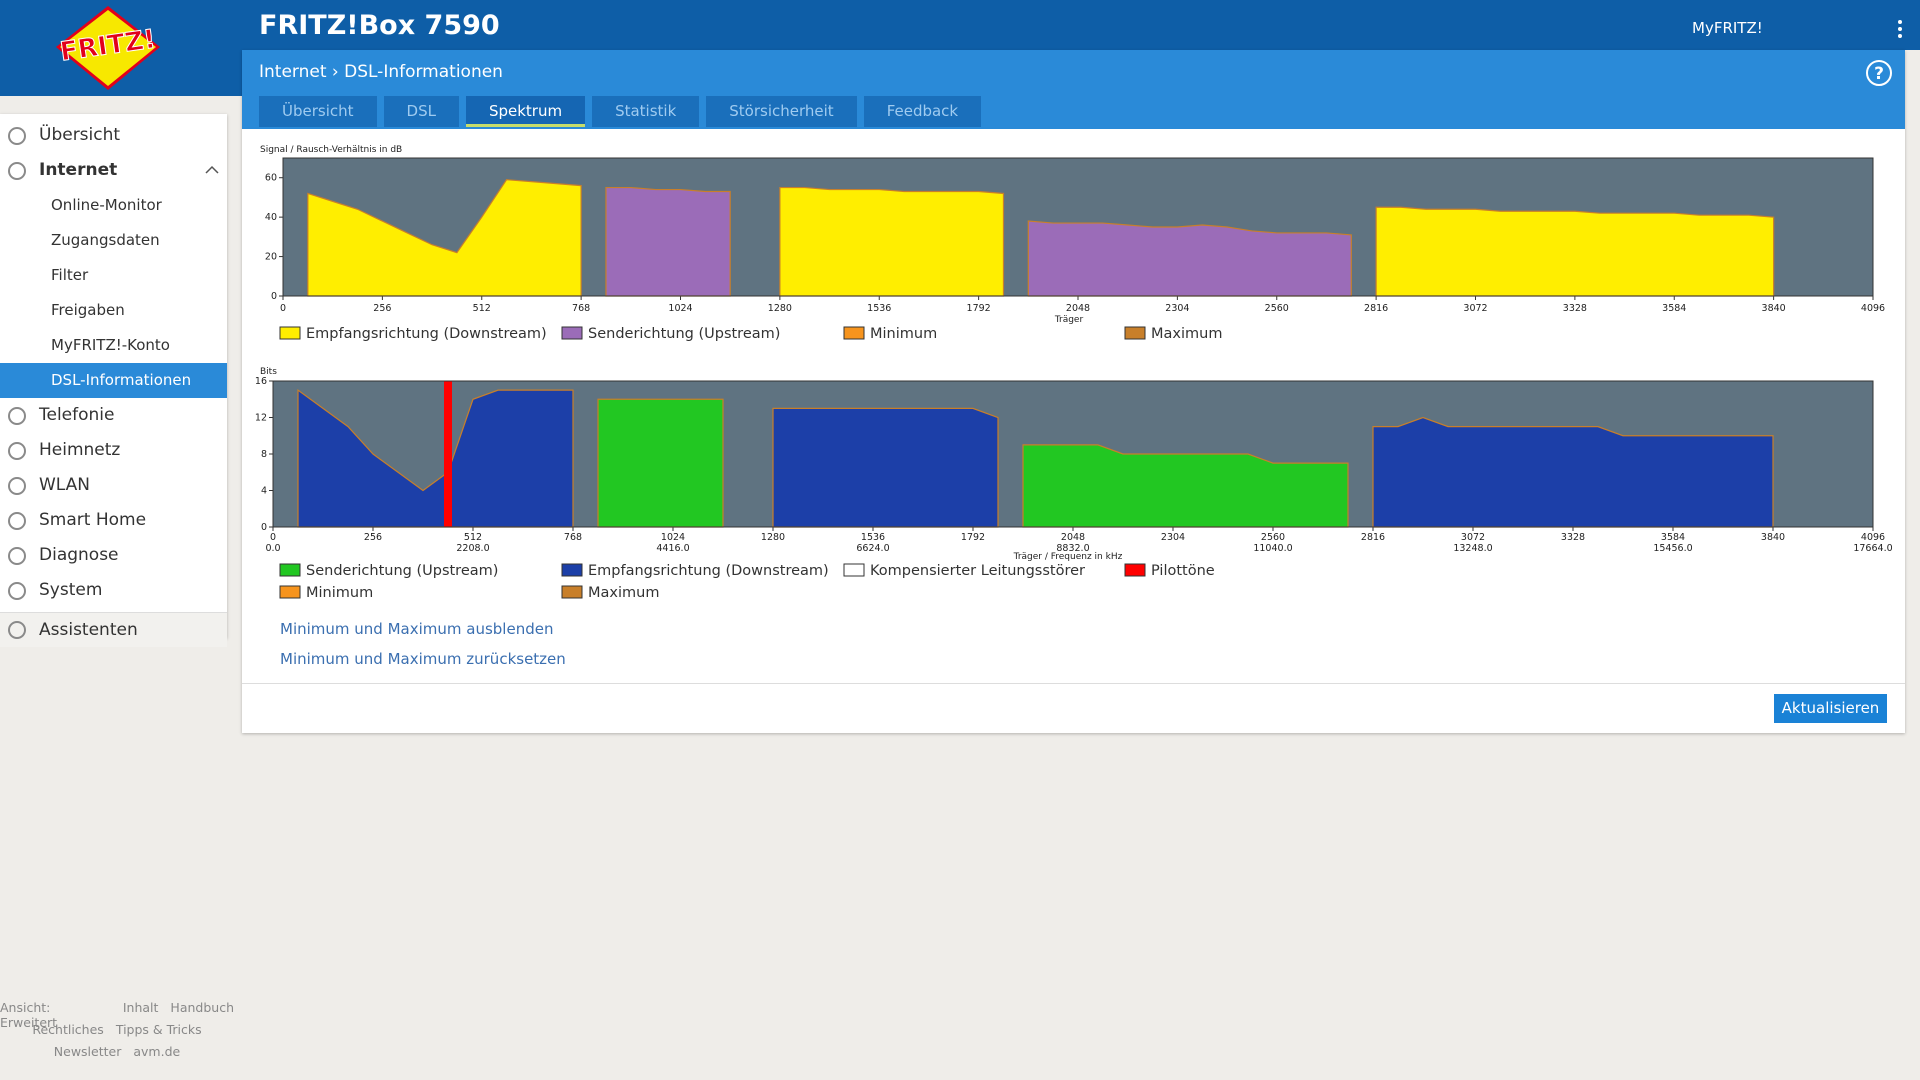 The image size is (1920, 1080). I want to click on footer-row: Rechtliches Tipps & Tricks, so click(117, 1033).